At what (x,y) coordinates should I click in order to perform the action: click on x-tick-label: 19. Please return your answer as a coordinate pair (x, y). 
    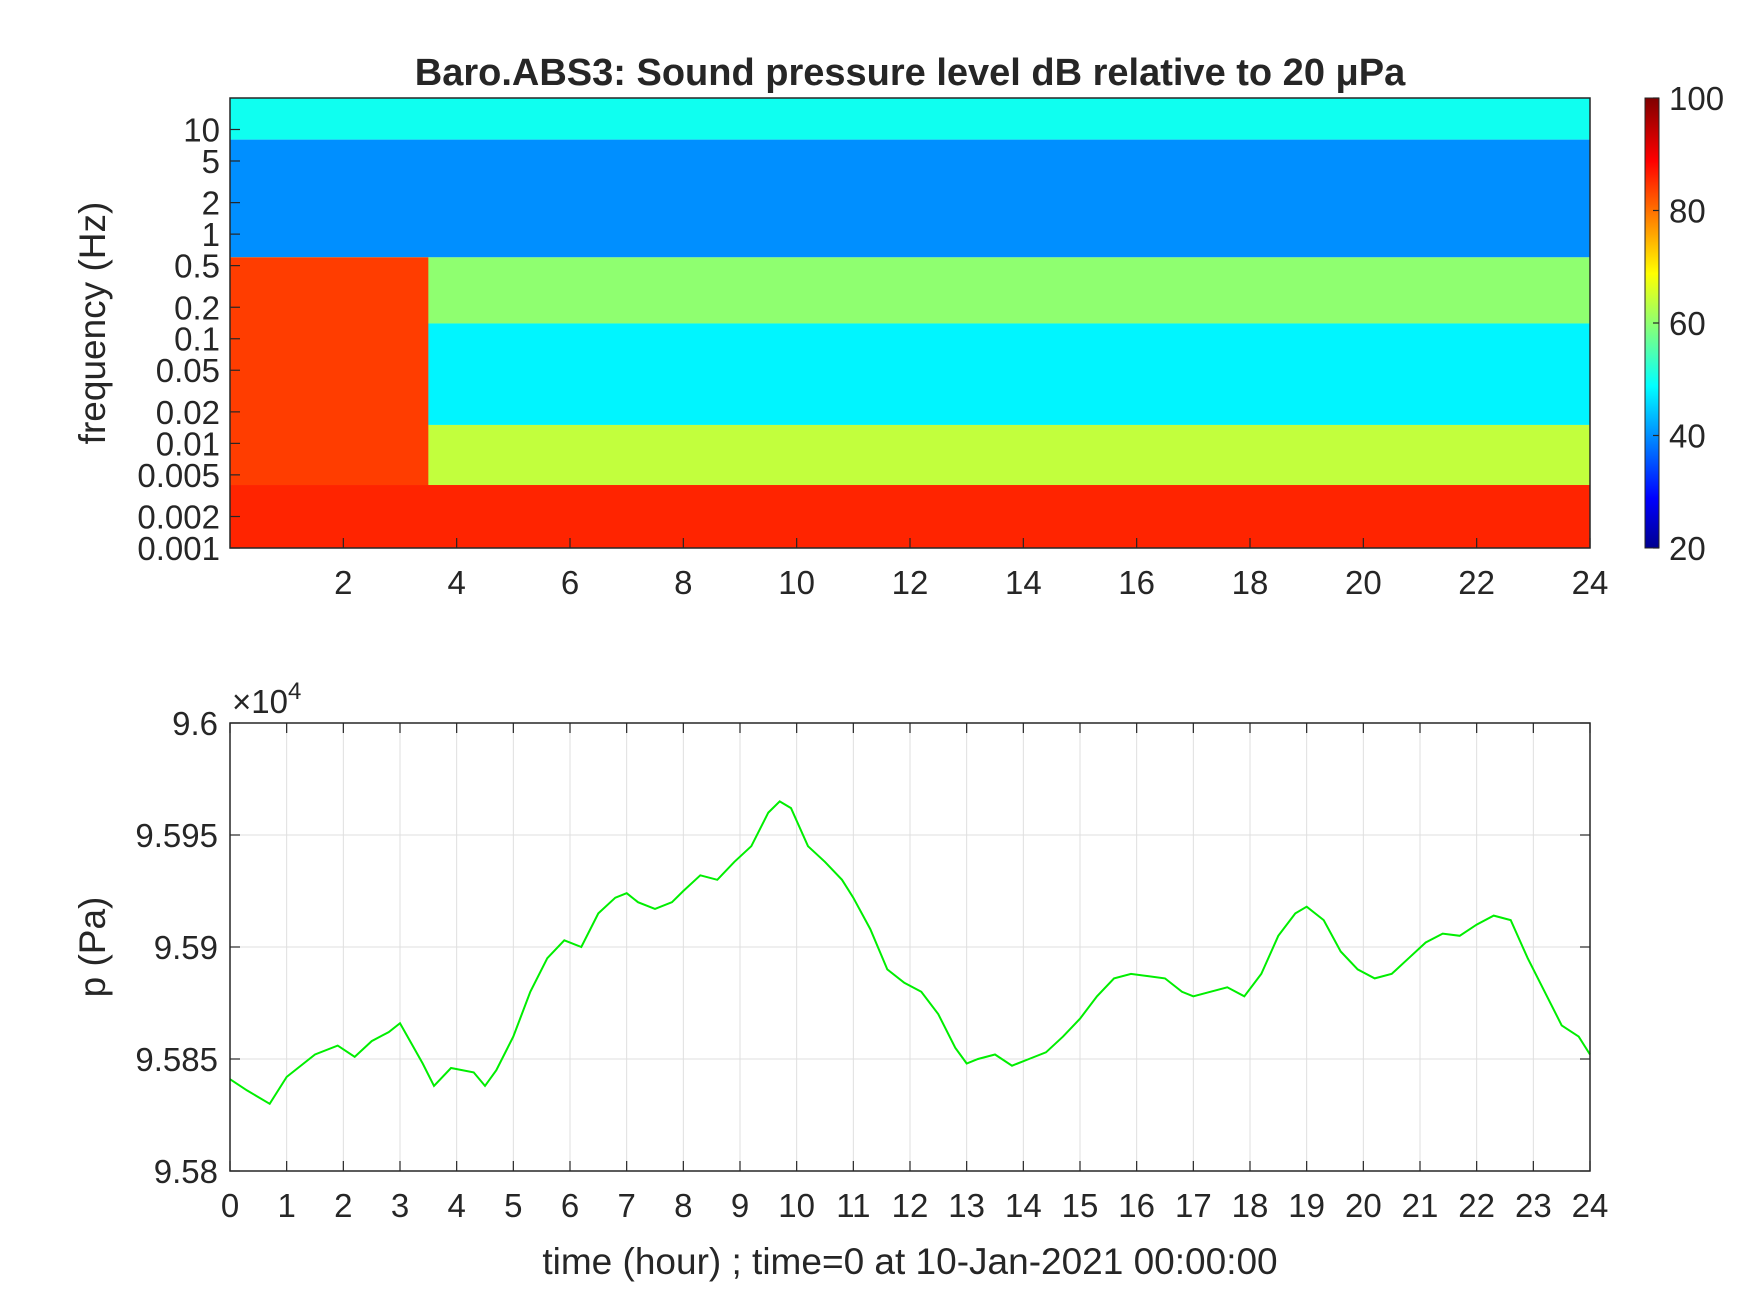
    Looking at the image, I should click on (1306, 1205).